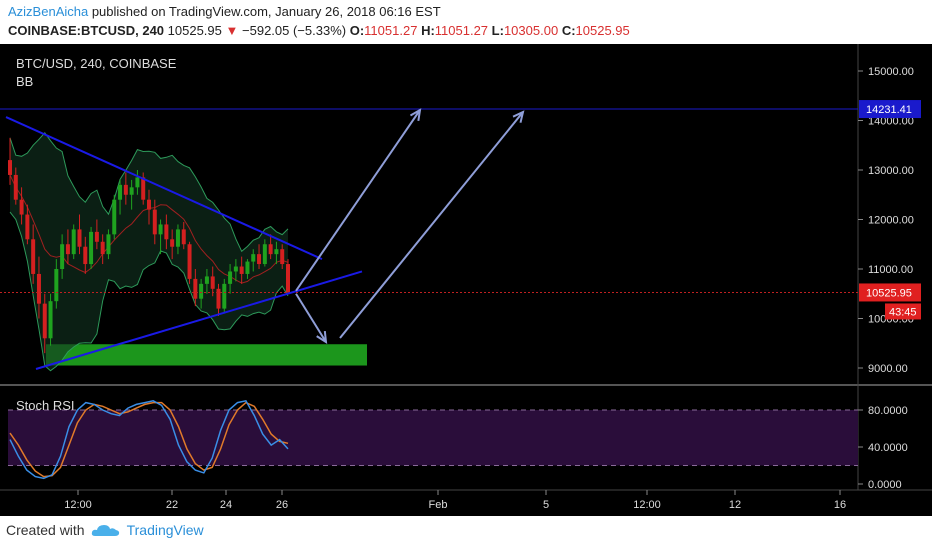  I want to click on open-label: O:, so click(357, 30).